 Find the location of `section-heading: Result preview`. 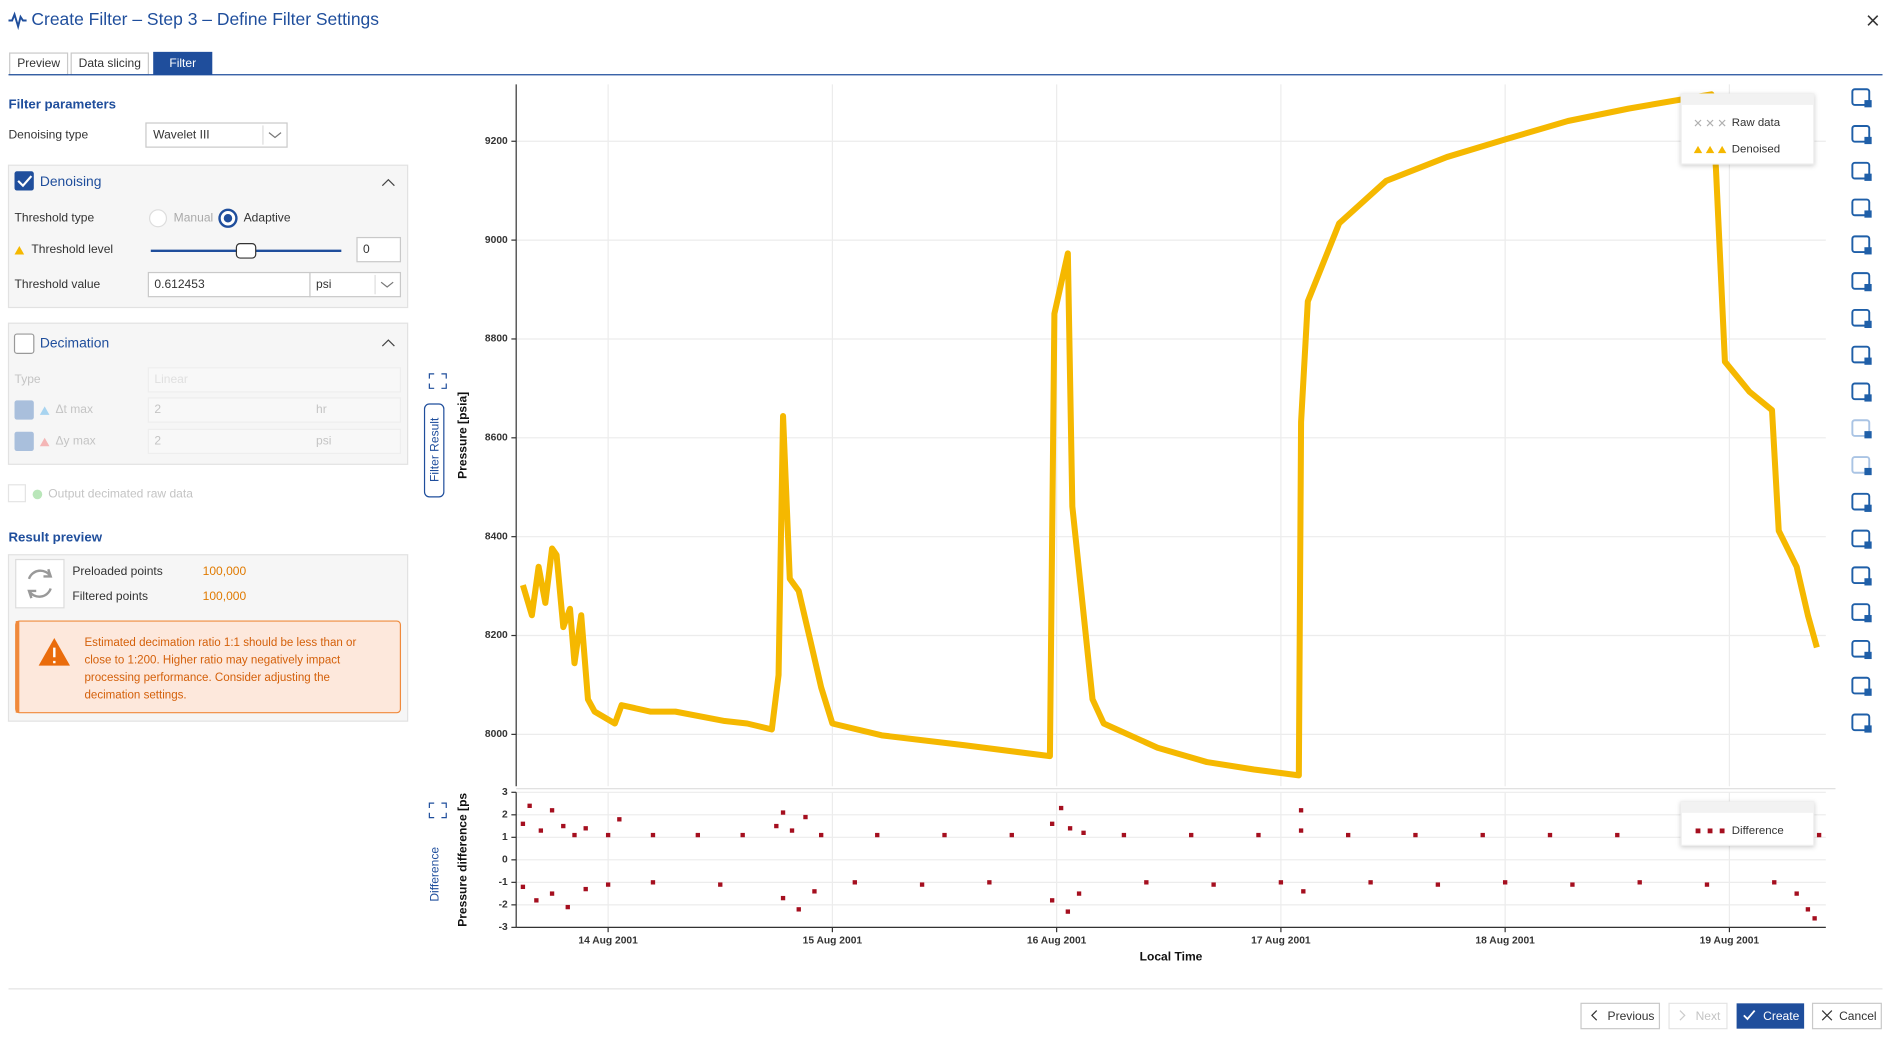

section-heading: Result preview is located at coordinates (55, 536).